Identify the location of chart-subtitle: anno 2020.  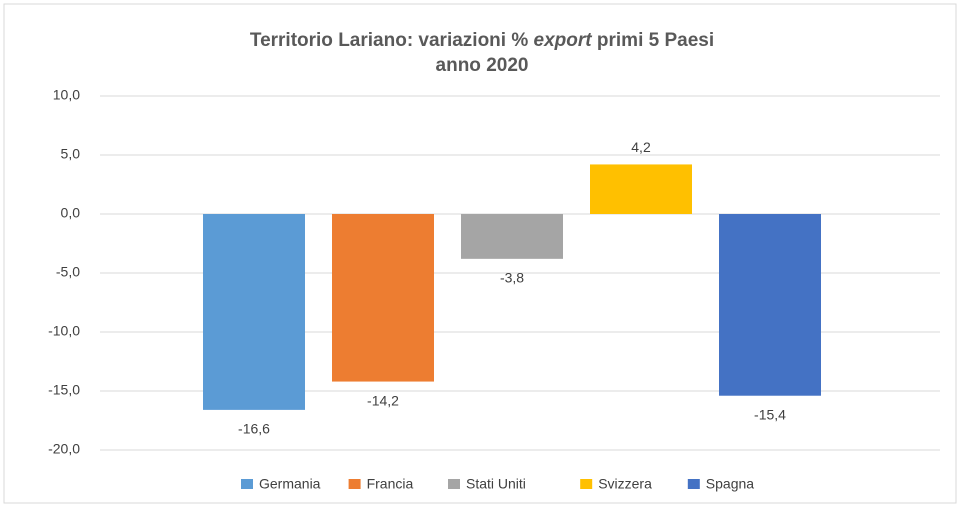
(482, 65).